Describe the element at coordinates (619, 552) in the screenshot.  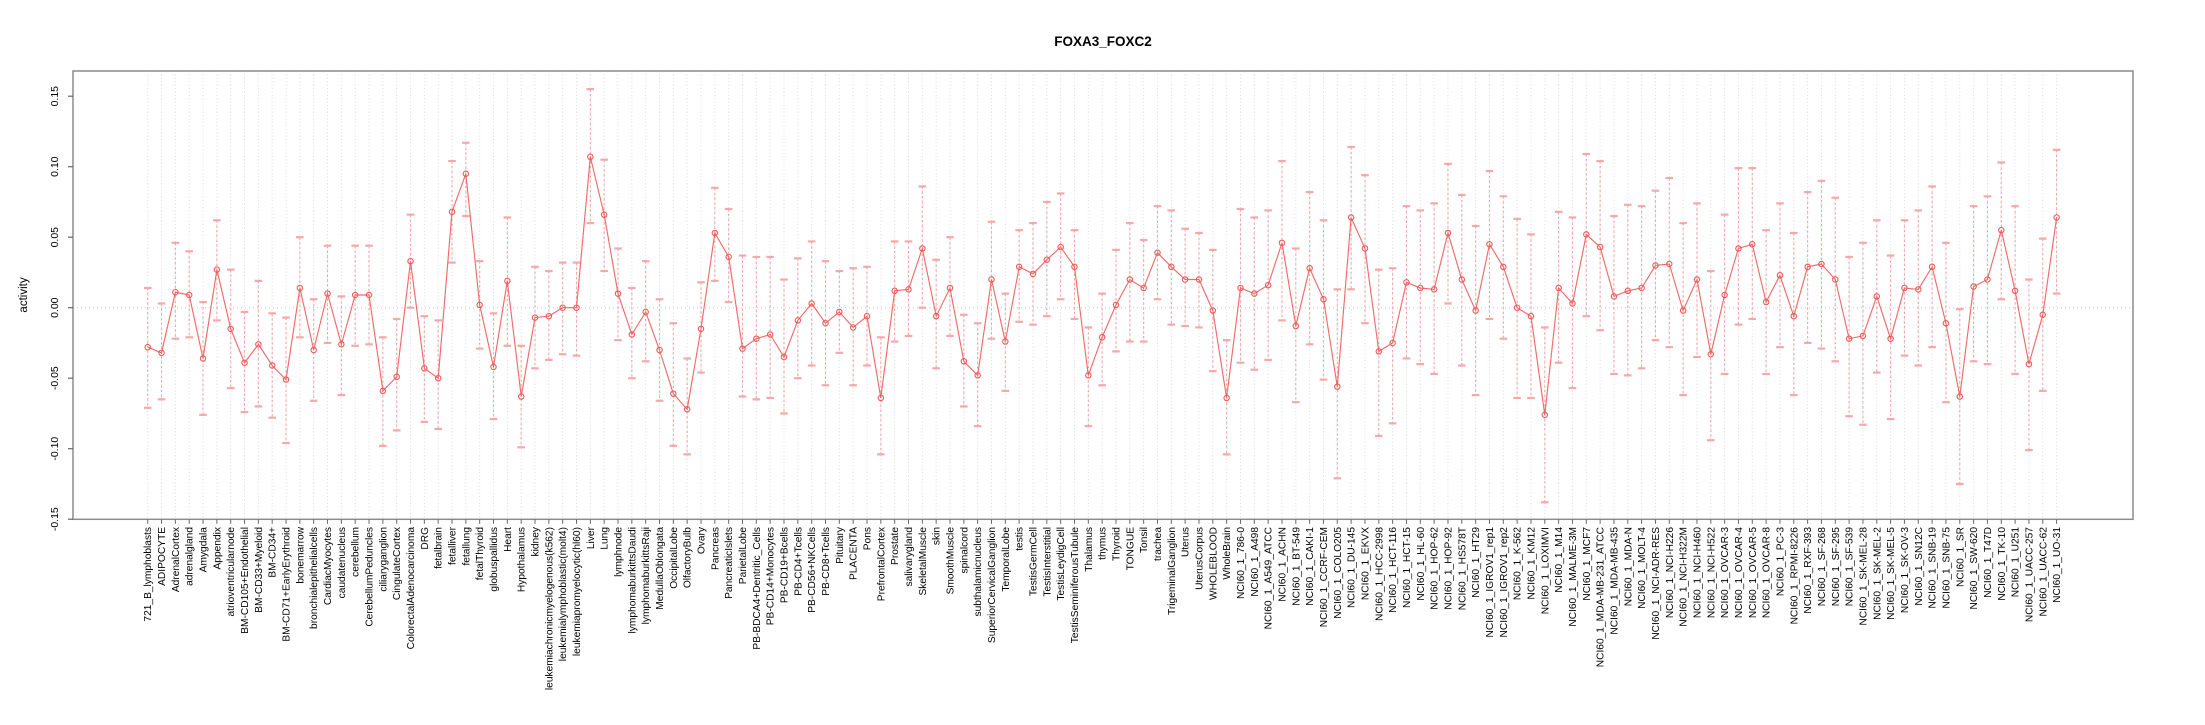
I see `x-axis-label: lymphnode` at that location.